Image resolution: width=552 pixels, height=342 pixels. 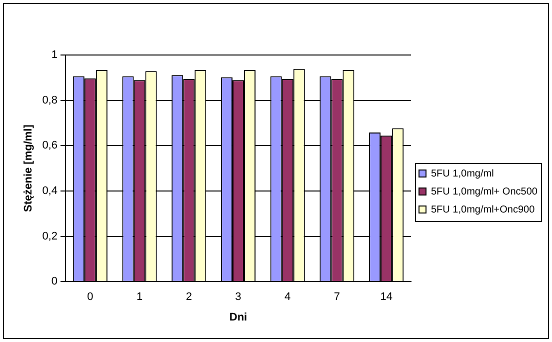 I want to click on legend-label: 5FU 1,0mg/ml+Onc900, so click(x=483, y=210).